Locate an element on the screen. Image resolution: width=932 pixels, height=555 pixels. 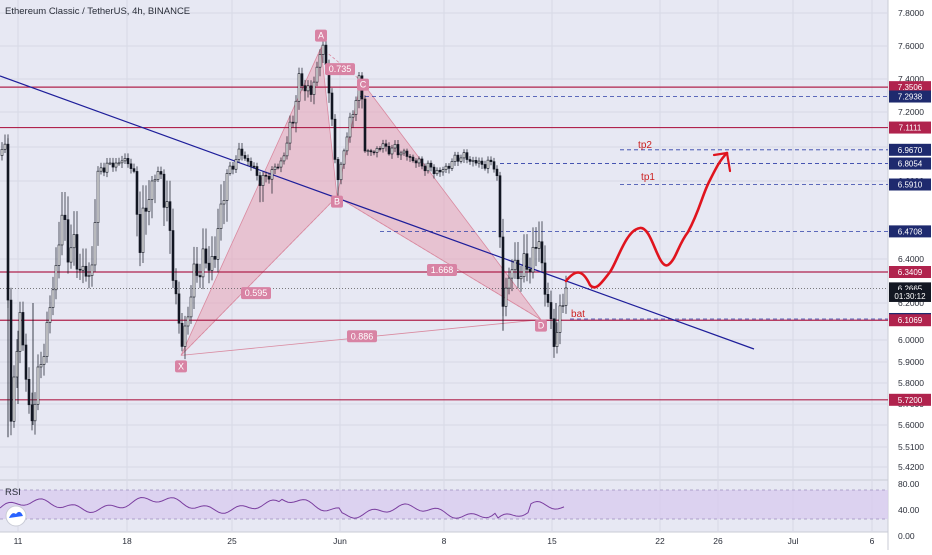
time-tick-label: 6 is located at coordinates (872, 541).